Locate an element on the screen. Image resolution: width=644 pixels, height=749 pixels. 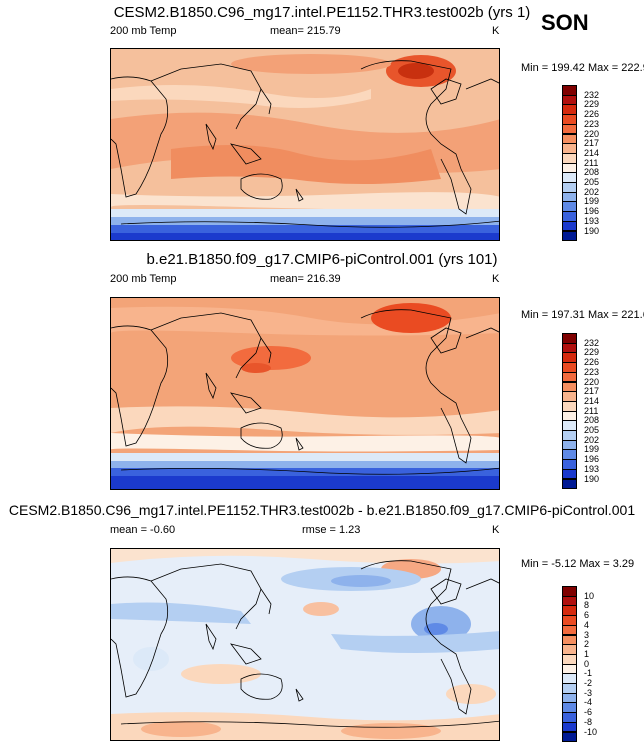
panel-3-mean-label: mean = -0.60 is located at coordinates (143, 530).